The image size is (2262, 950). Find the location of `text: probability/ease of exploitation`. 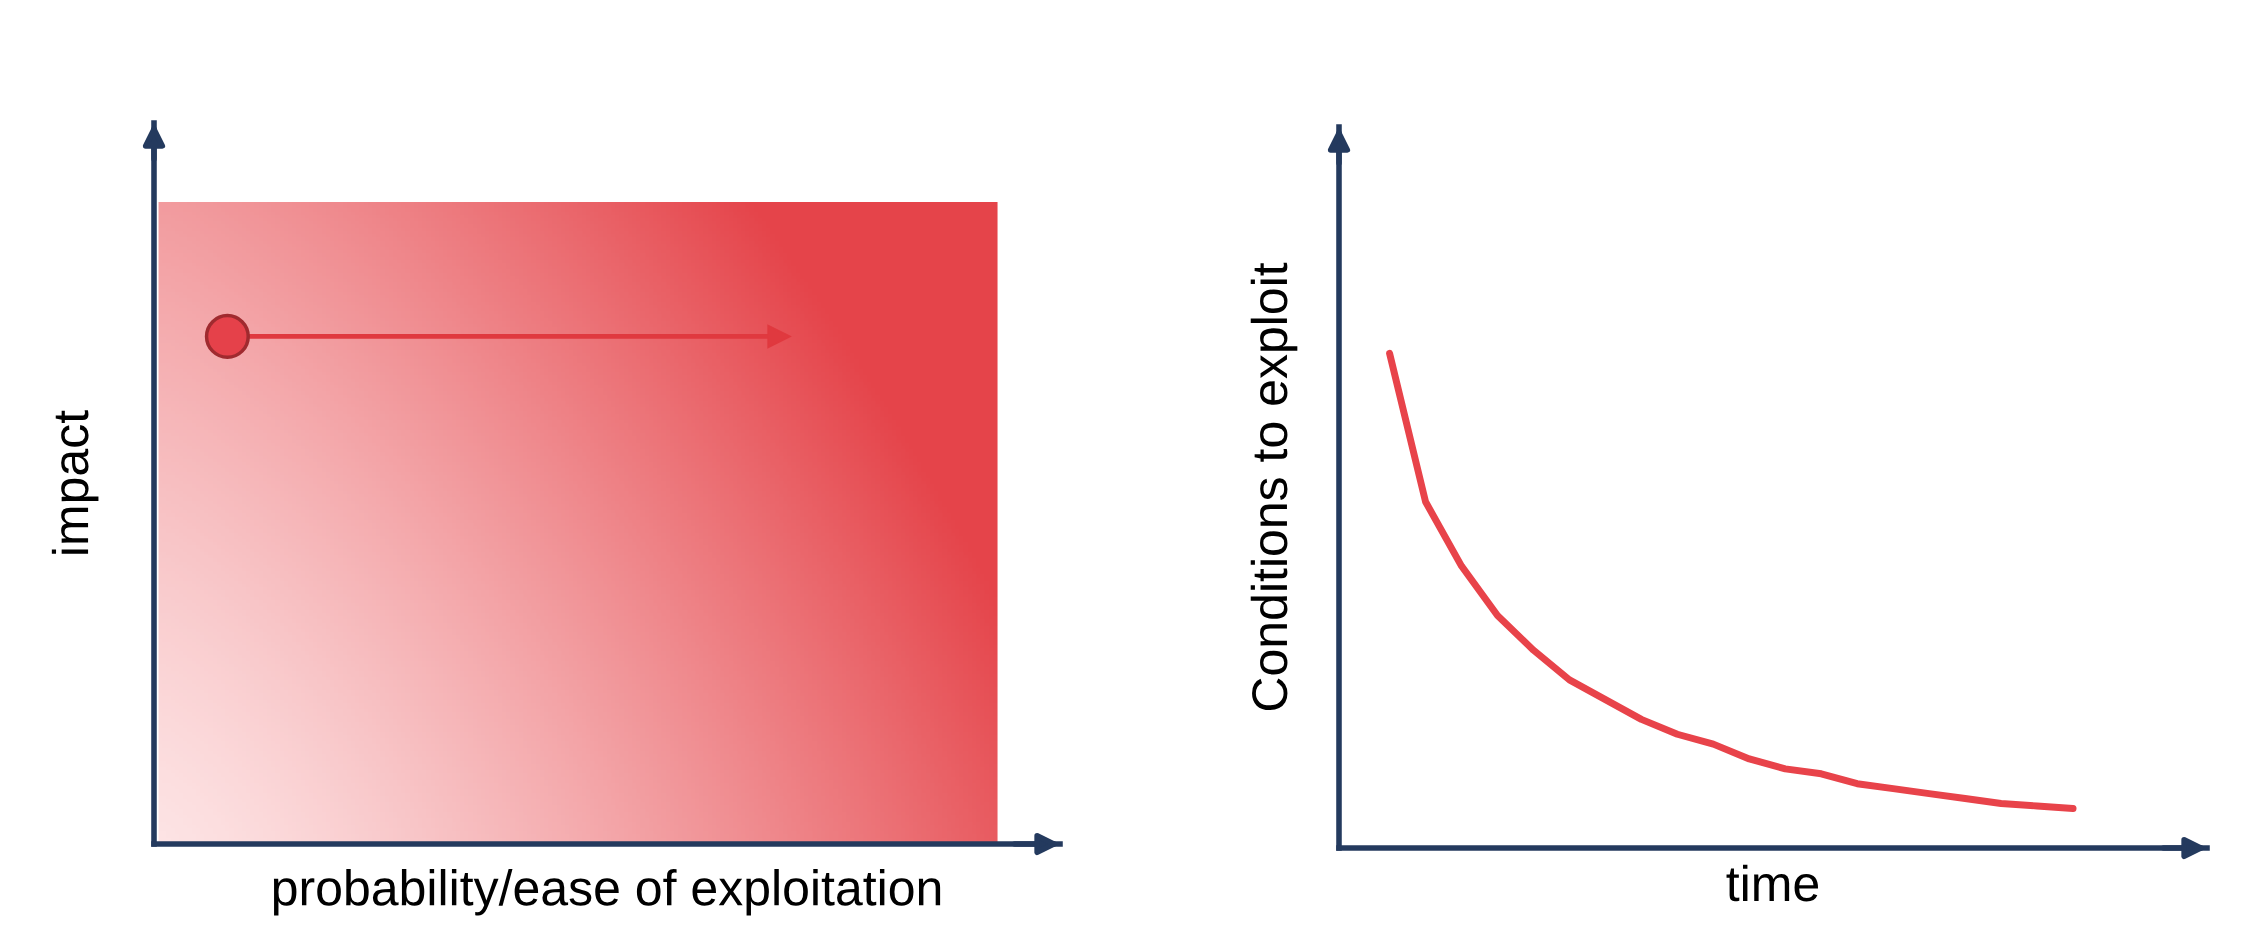

text: probability/ease of exploitation is located at coordinates (607, 892).